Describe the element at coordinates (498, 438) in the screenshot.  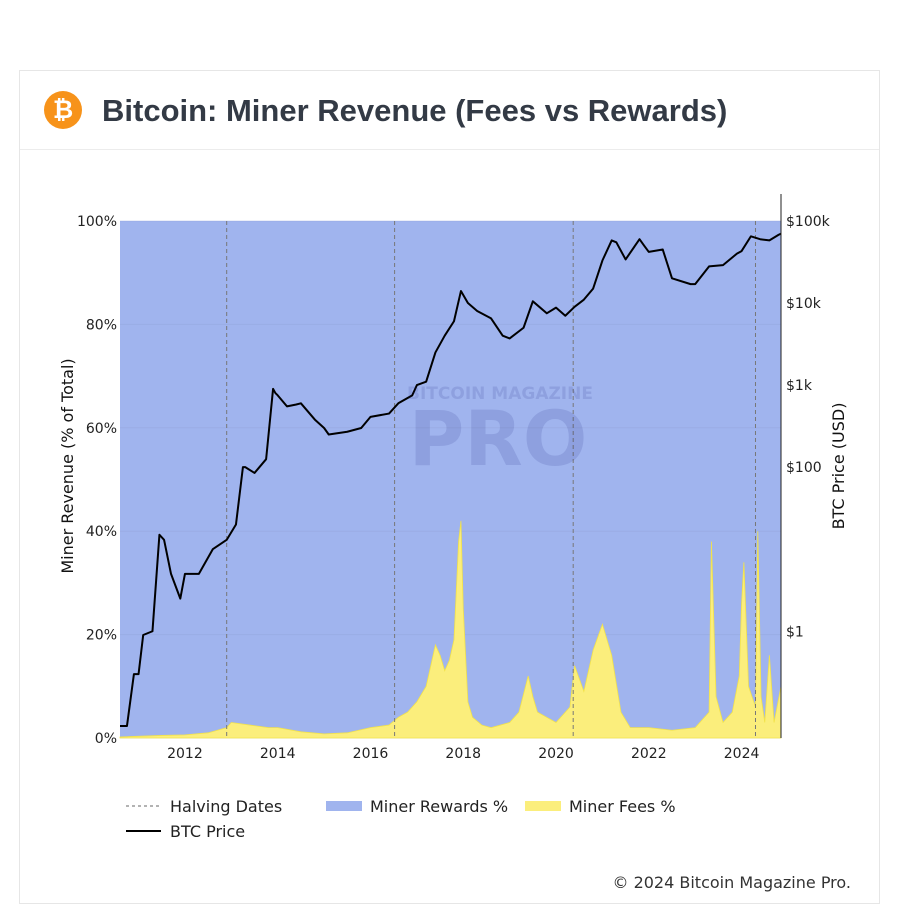
I see `watermark-line2: PRO` at that location.